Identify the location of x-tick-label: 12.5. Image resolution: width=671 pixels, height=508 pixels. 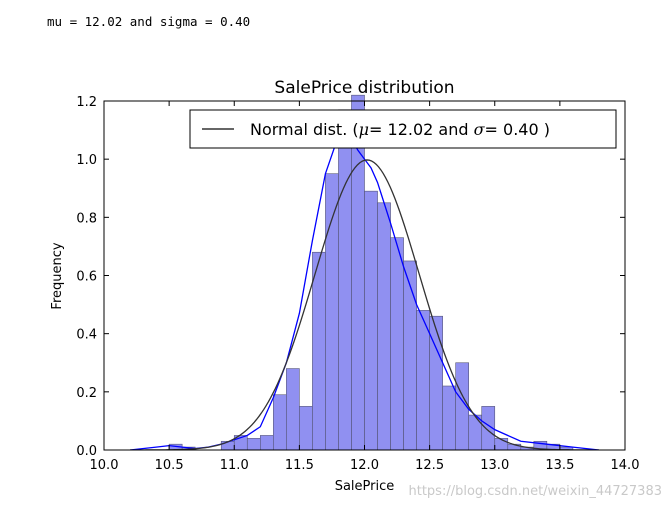
(429, 465).